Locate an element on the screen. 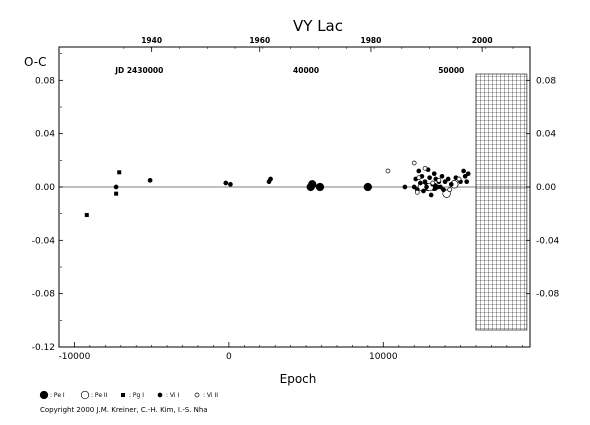 The height and width of the screenshot is (425, 590). jd-label: JD 2430000 is located at coordinates (138, 70).